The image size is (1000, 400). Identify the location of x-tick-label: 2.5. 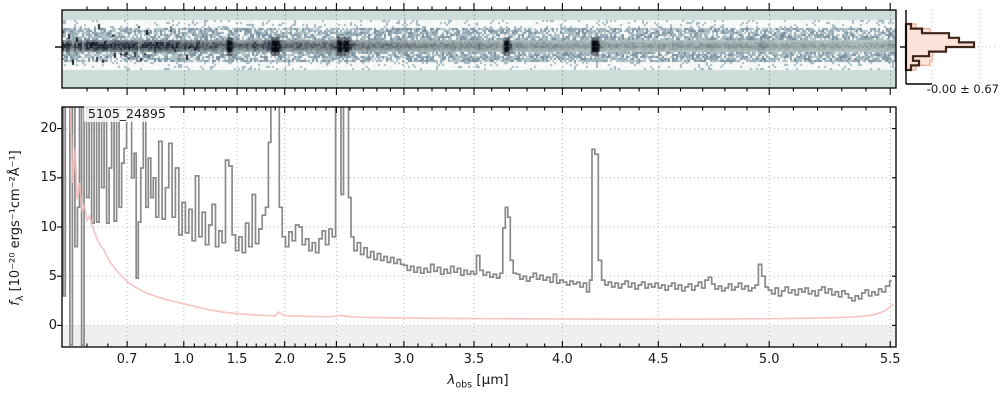
(336, 359).